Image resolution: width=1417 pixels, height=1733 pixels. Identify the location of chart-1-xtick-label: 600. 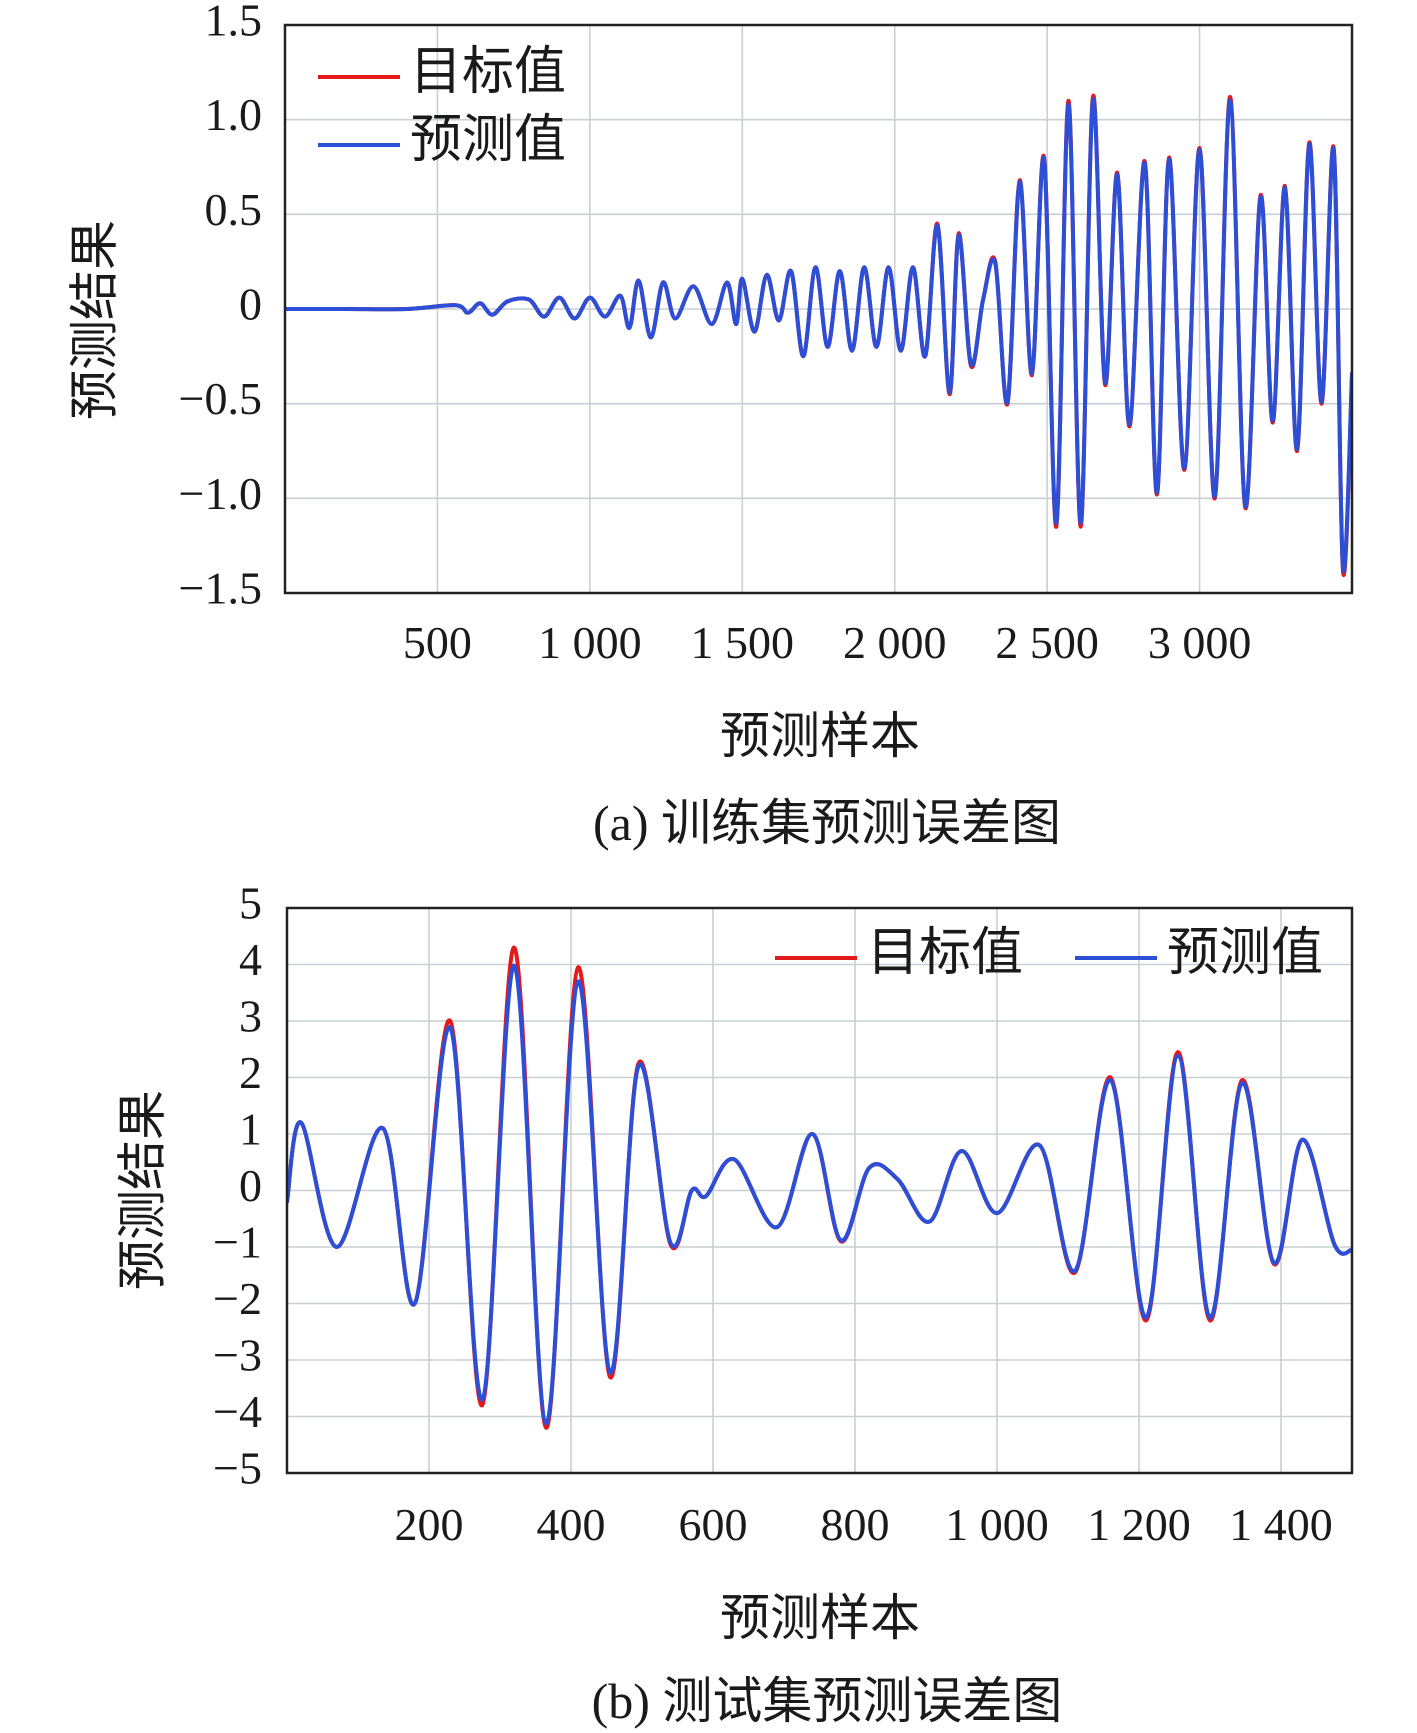
(713, 1524).